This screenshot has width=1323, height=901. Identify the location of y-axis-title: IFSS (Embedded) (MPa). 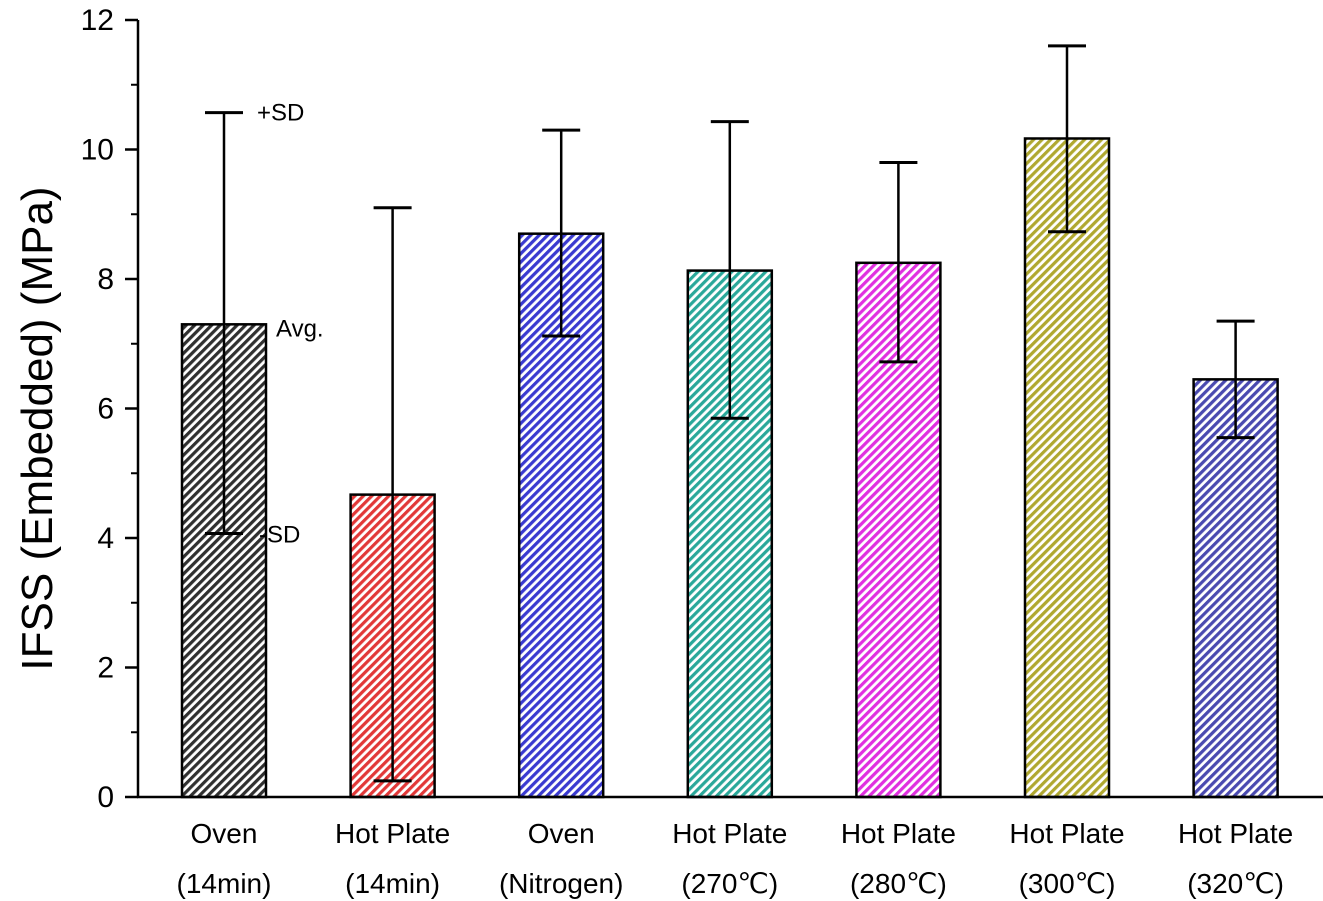
(37, 428).